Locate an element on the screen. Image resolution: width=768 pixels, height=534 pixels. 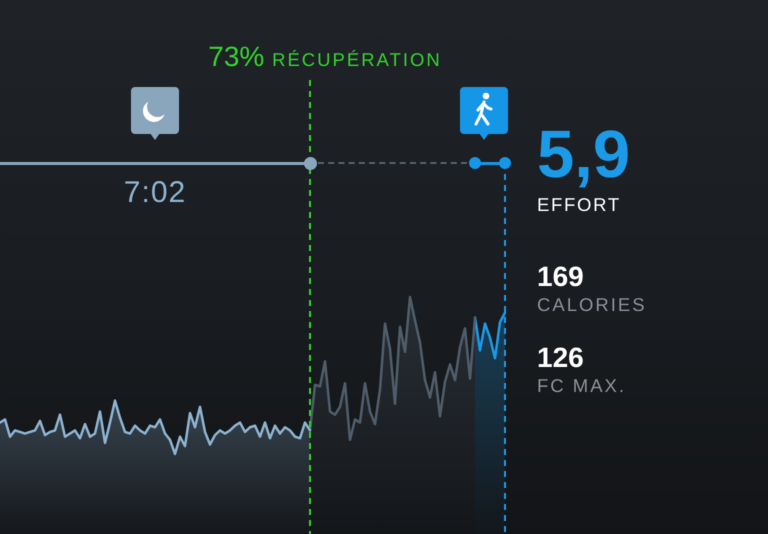
text: 73% RÉCUPÉRATION is located at coordinates (325, 56).